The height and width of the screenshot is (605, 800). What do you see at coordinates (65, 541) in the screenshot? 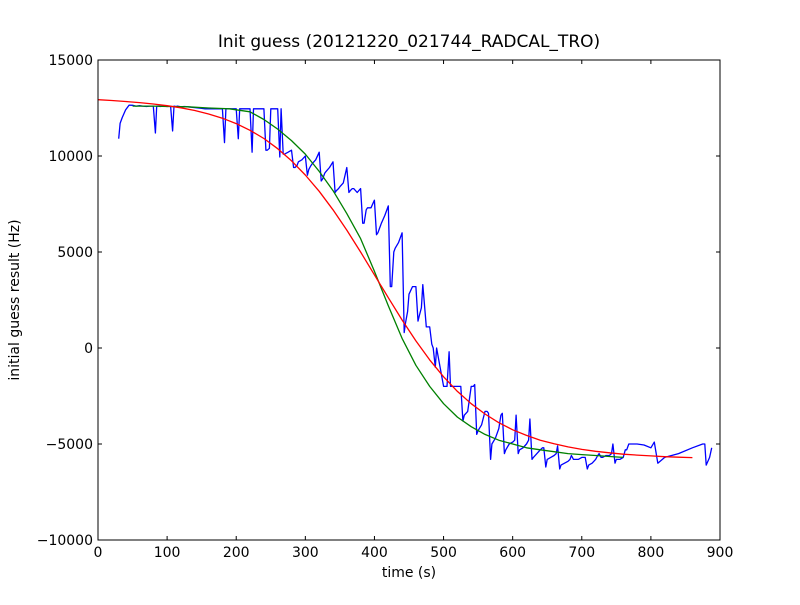
I see `y-tick-label: −10000` at bounding box center [65, 541].